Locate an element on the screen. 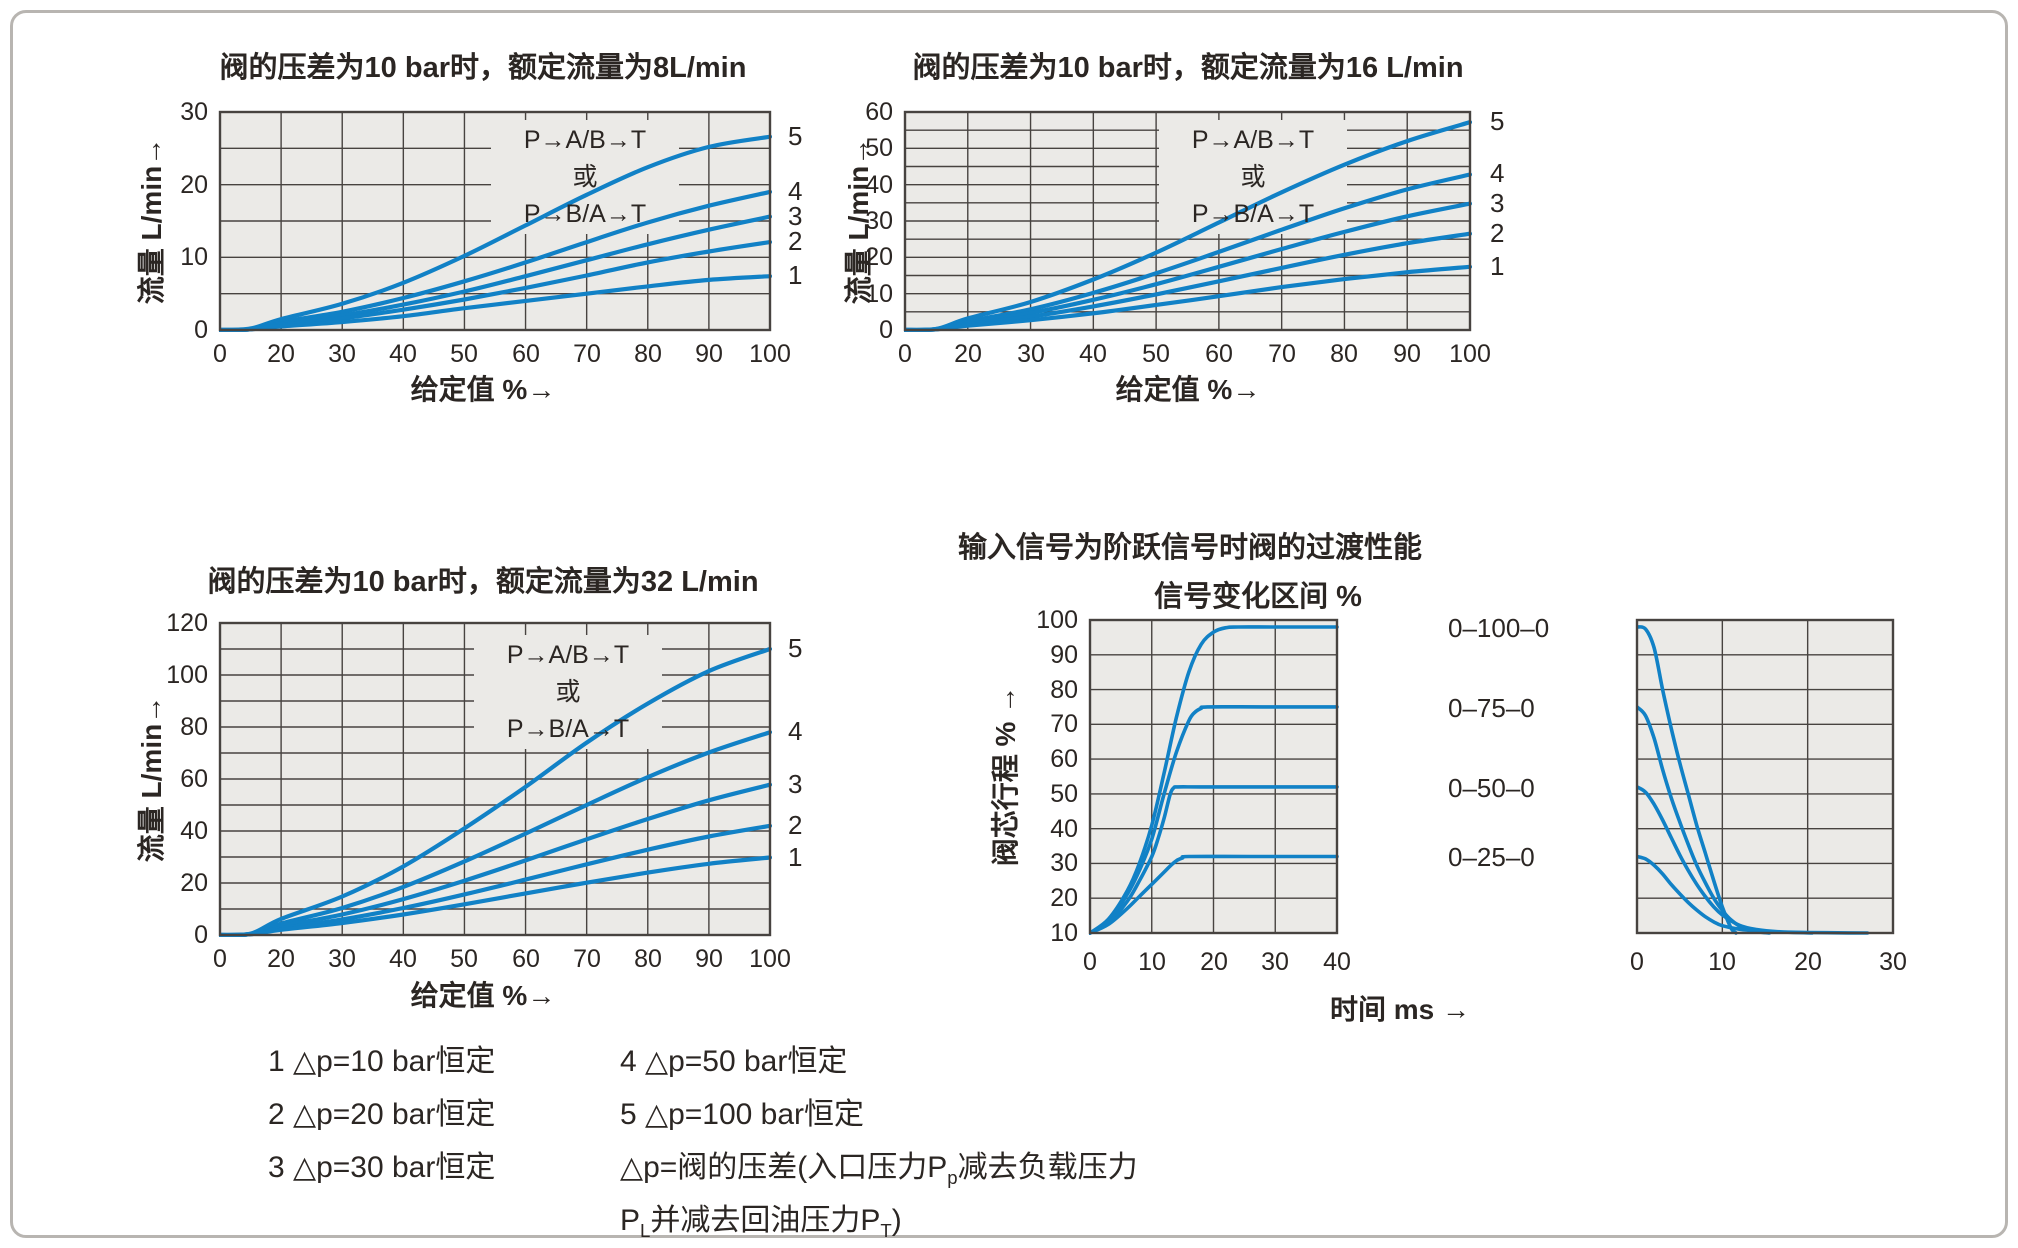 Image resolution: width=2018 pixels, height=1248 pixels. legend-item-4: 4 △p=50 bar恒定 is located at coordinates (734, 1061).